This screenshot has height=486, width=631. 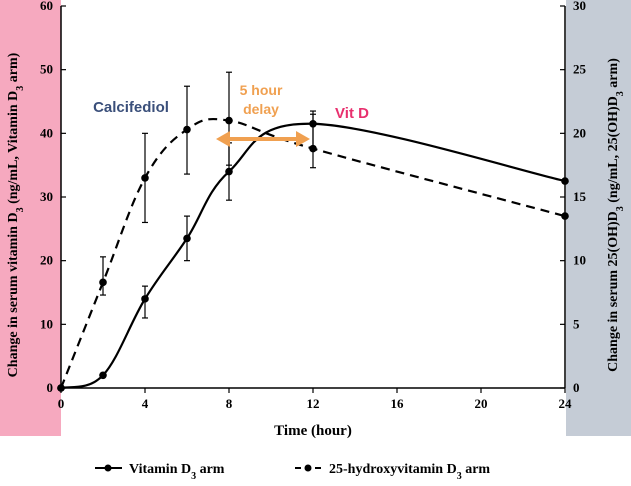 What do you see at coordinates (160, 469) in the screenshot?
I see `legend-vitd-text: Vitamin D` at bounding box center [160, 469].